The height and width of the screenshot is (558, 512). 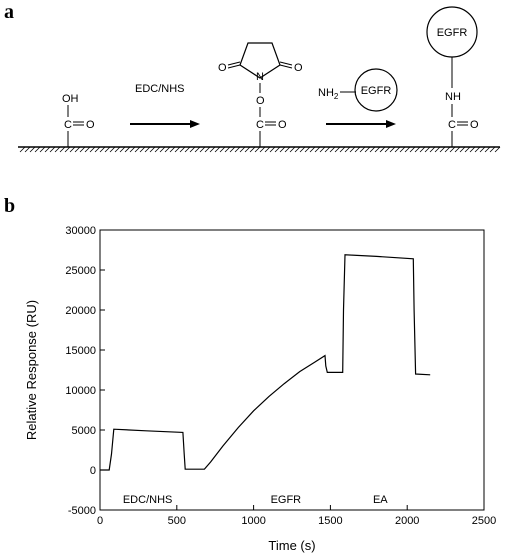 What do you see at coordinates (253, 521) in the screenshot?
I see `x-tick-label: 1000` at bounding box center [253, 521].